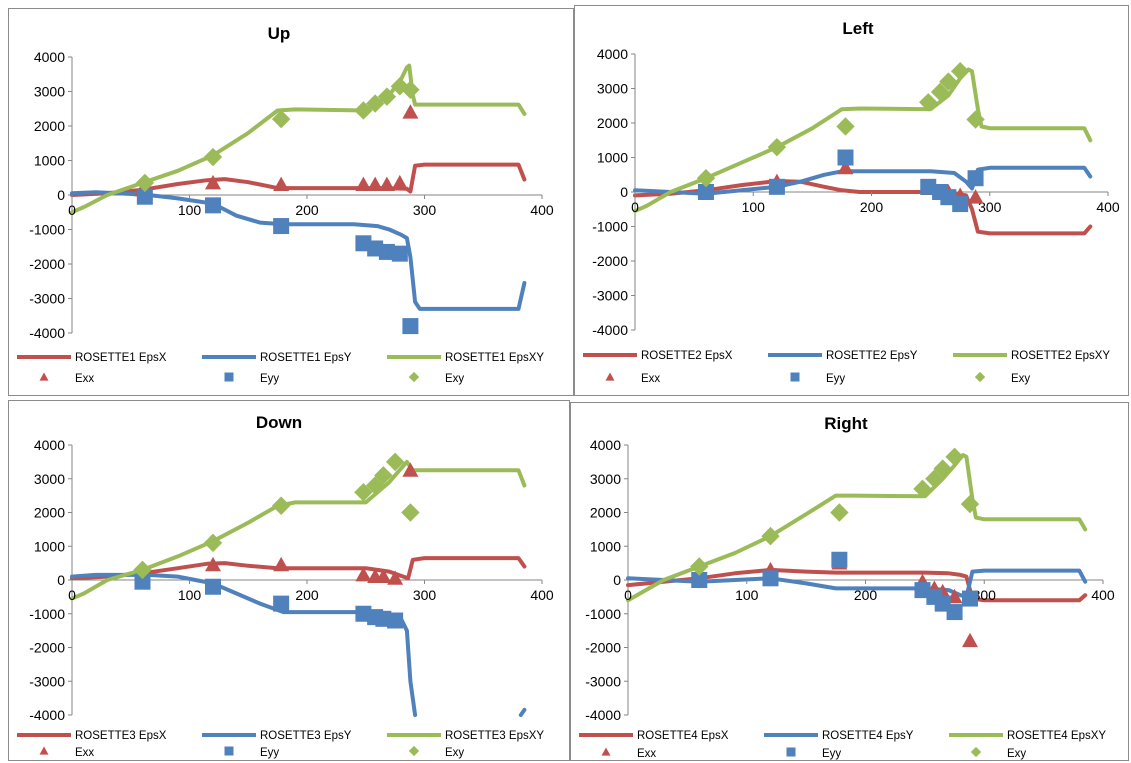 This screenshot has height=763, width=1131. I want to click on legend-label: ROSETTE2 EpsX, so click(687, 356).